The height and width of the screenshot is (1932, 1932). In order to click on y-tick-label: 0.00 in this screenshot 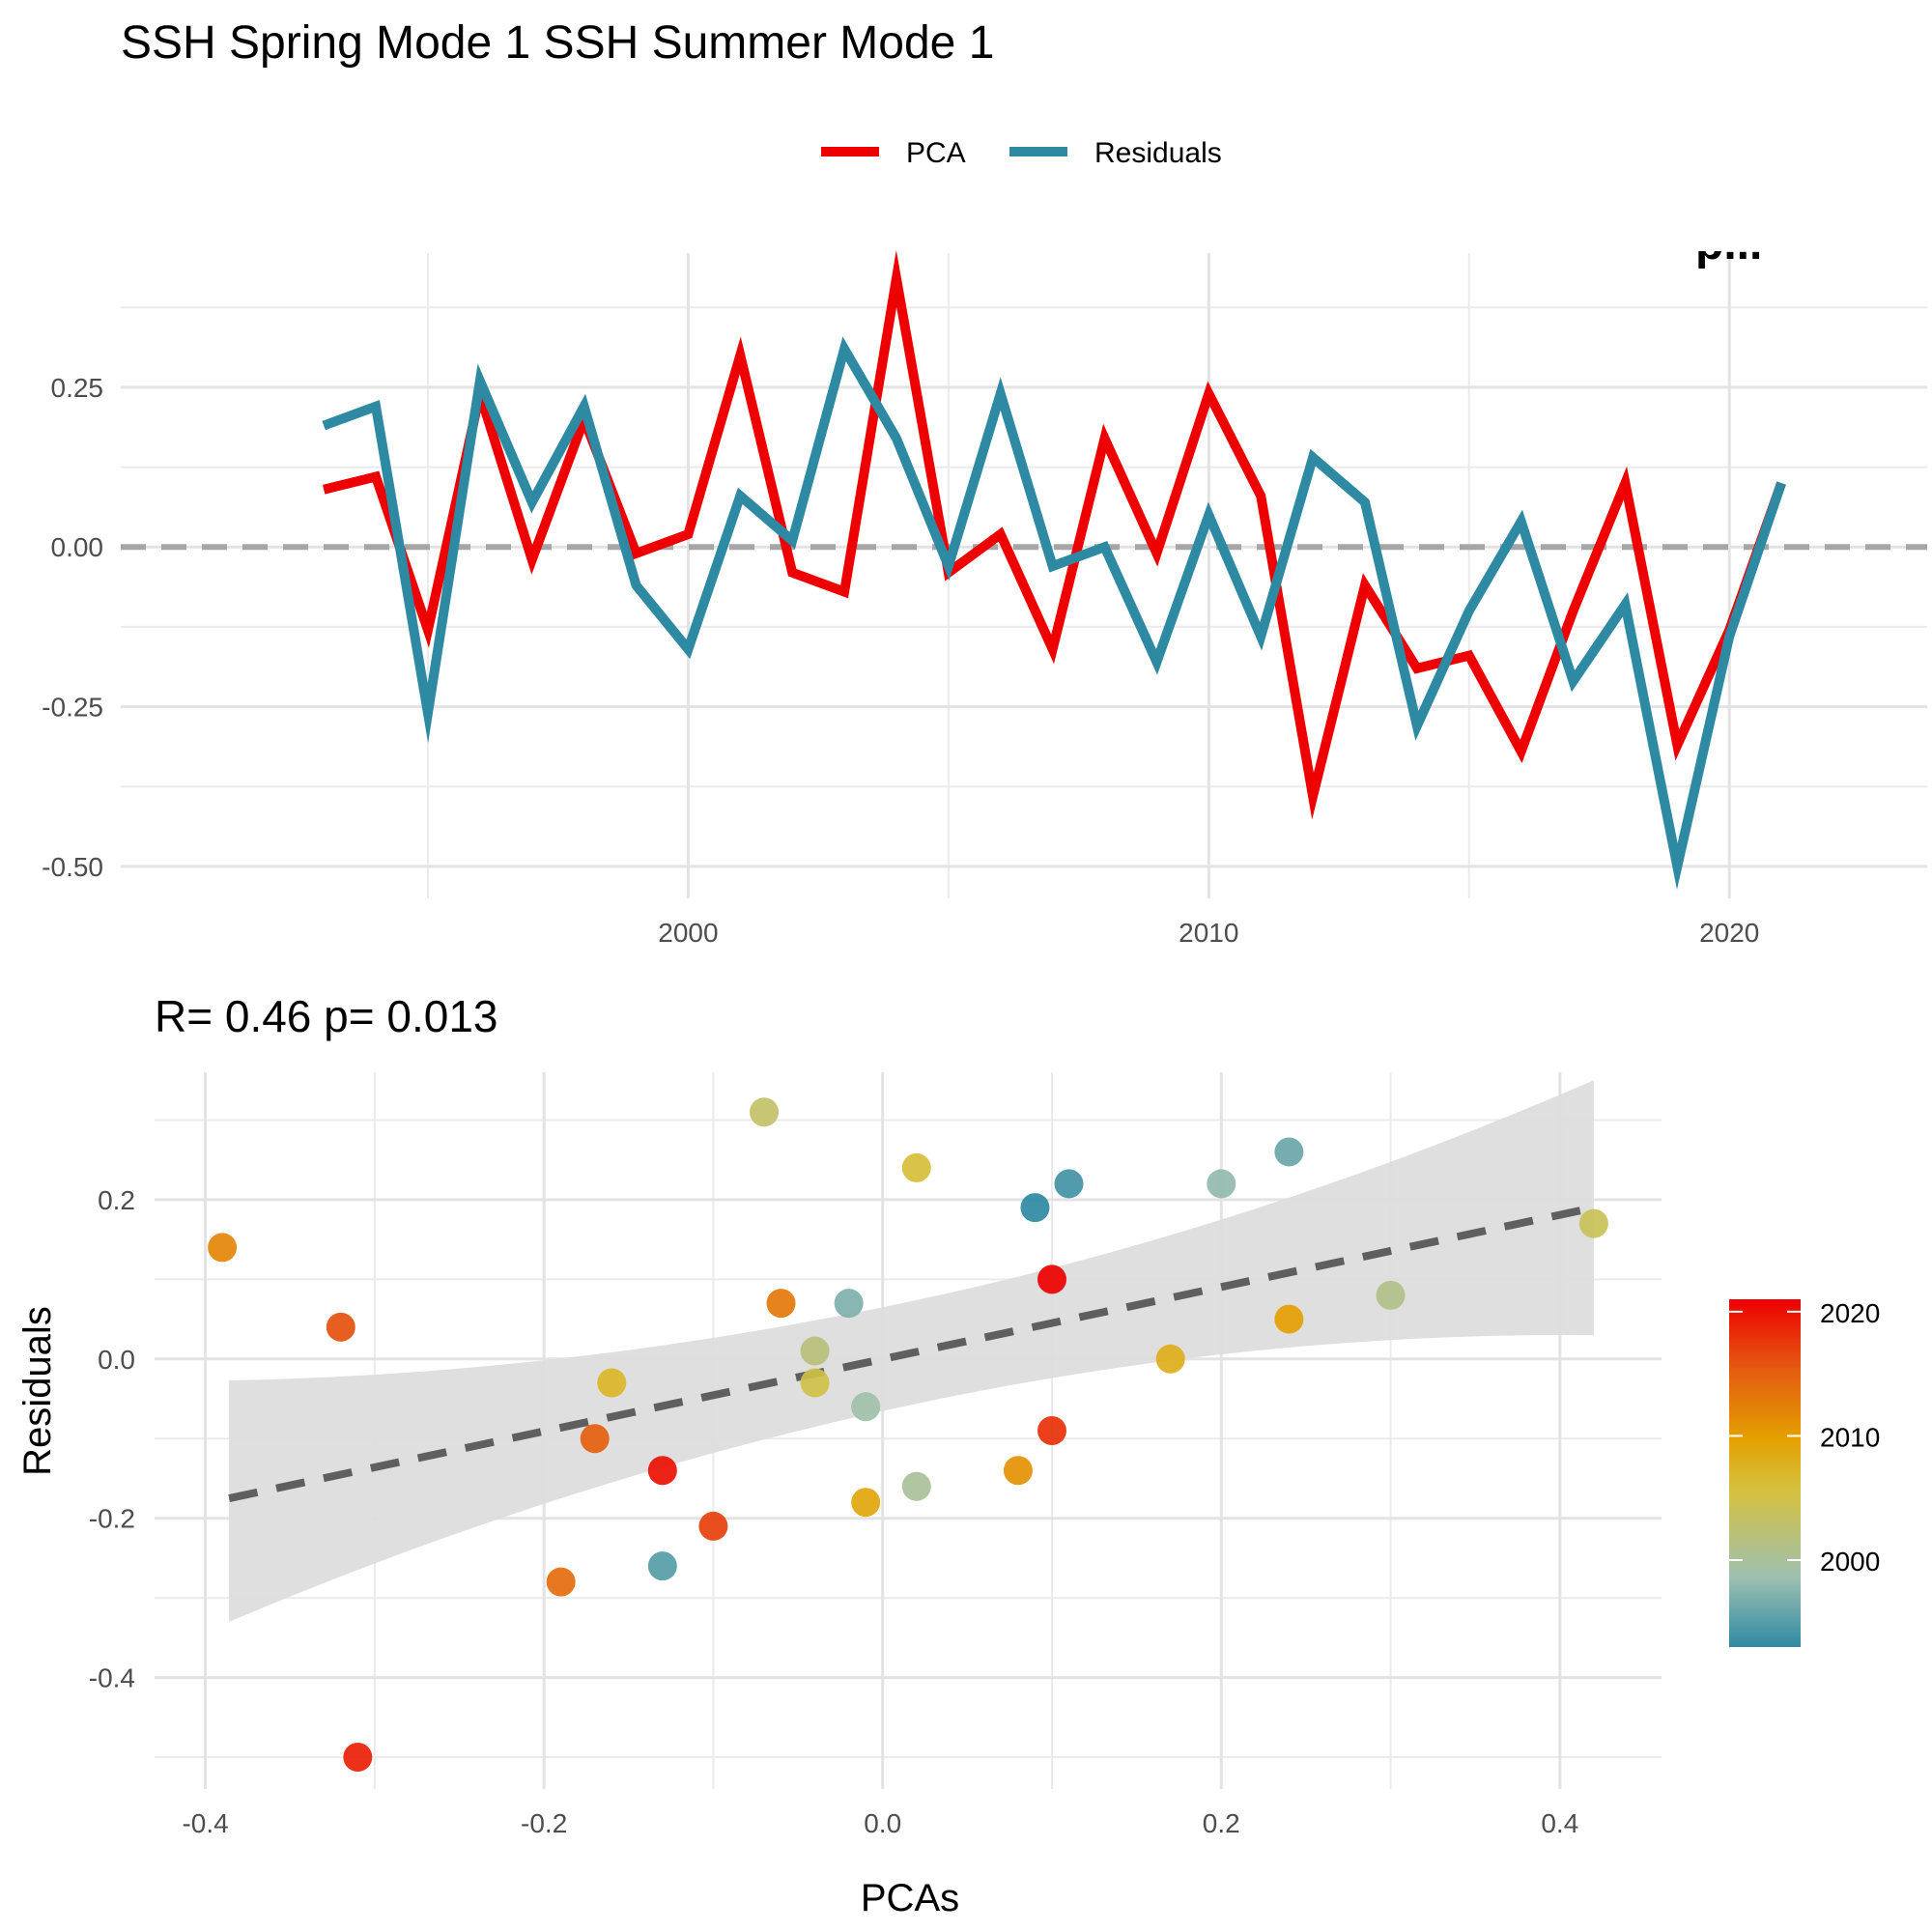, I will do `click(77, 547)`.